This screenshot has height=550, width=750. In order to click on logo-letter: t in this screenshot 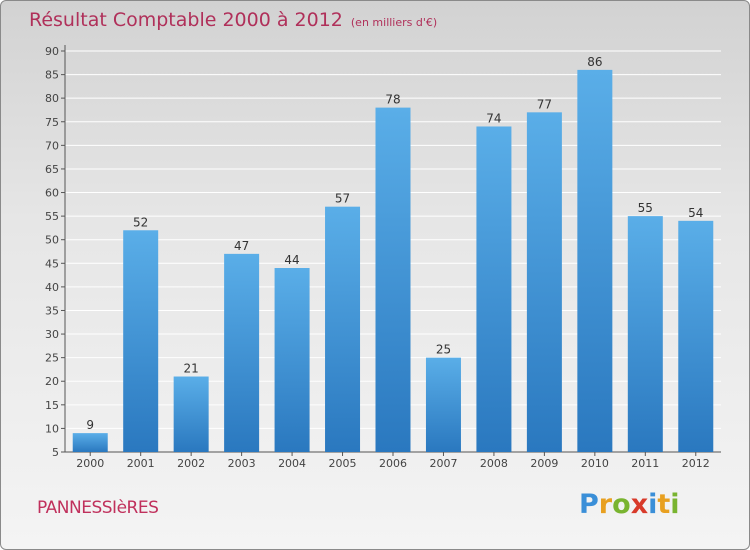, I will do `click(664, 504)`.